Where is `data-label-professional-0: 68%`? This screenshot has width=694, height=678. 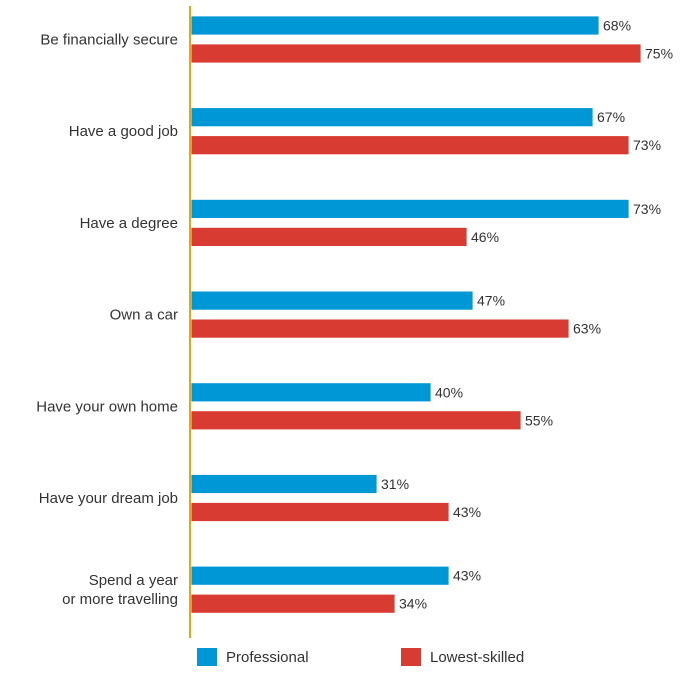 data-label-professional-0: 68% is located at coordinates (617, 26).